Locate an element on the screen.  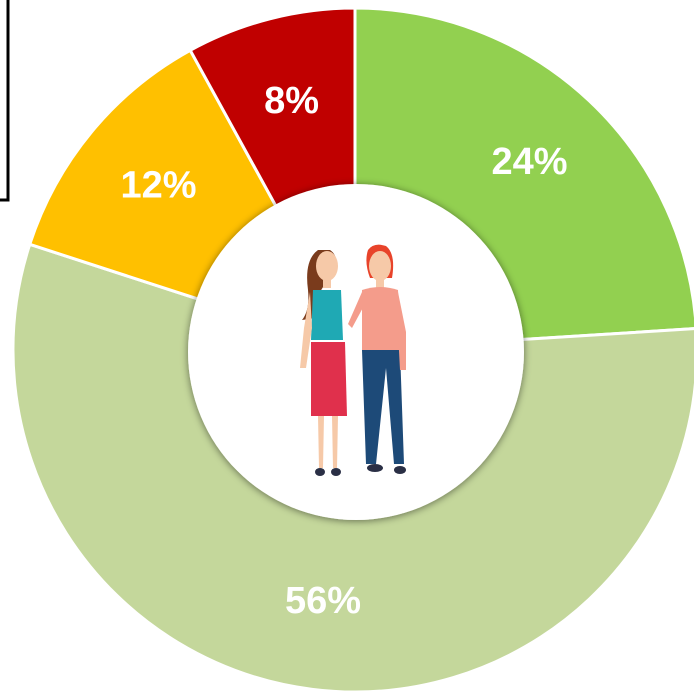
illustration is located at coordinates (353, 360).